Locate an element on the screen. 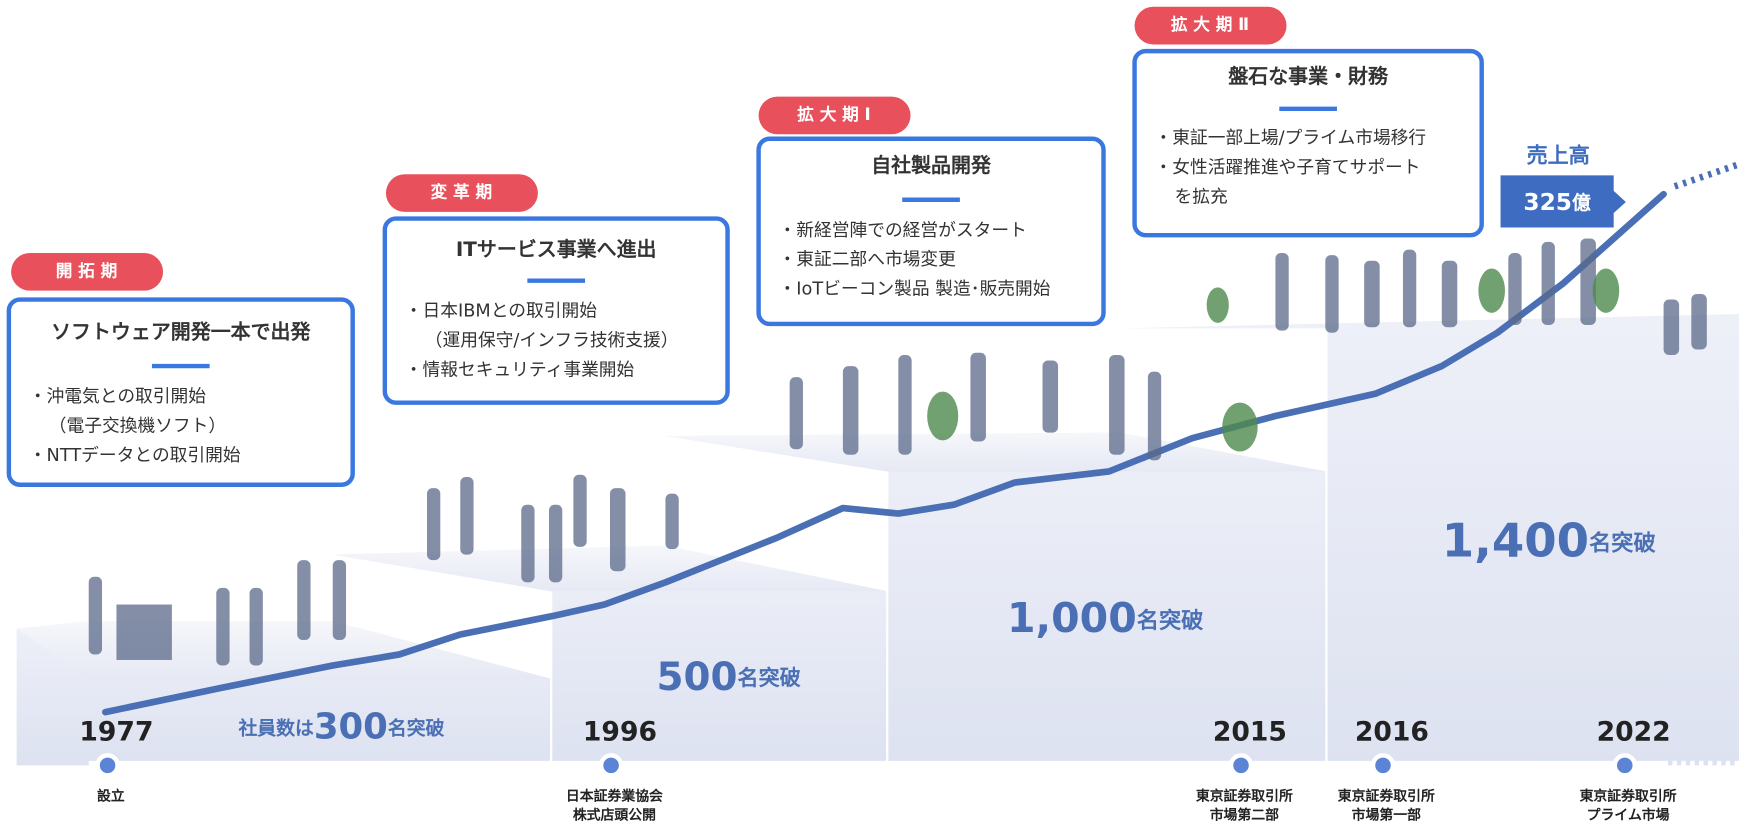 The width and height of the screenshot is (1739, 822). event: 日本証券業協会 is located at coordinates (614, 795).